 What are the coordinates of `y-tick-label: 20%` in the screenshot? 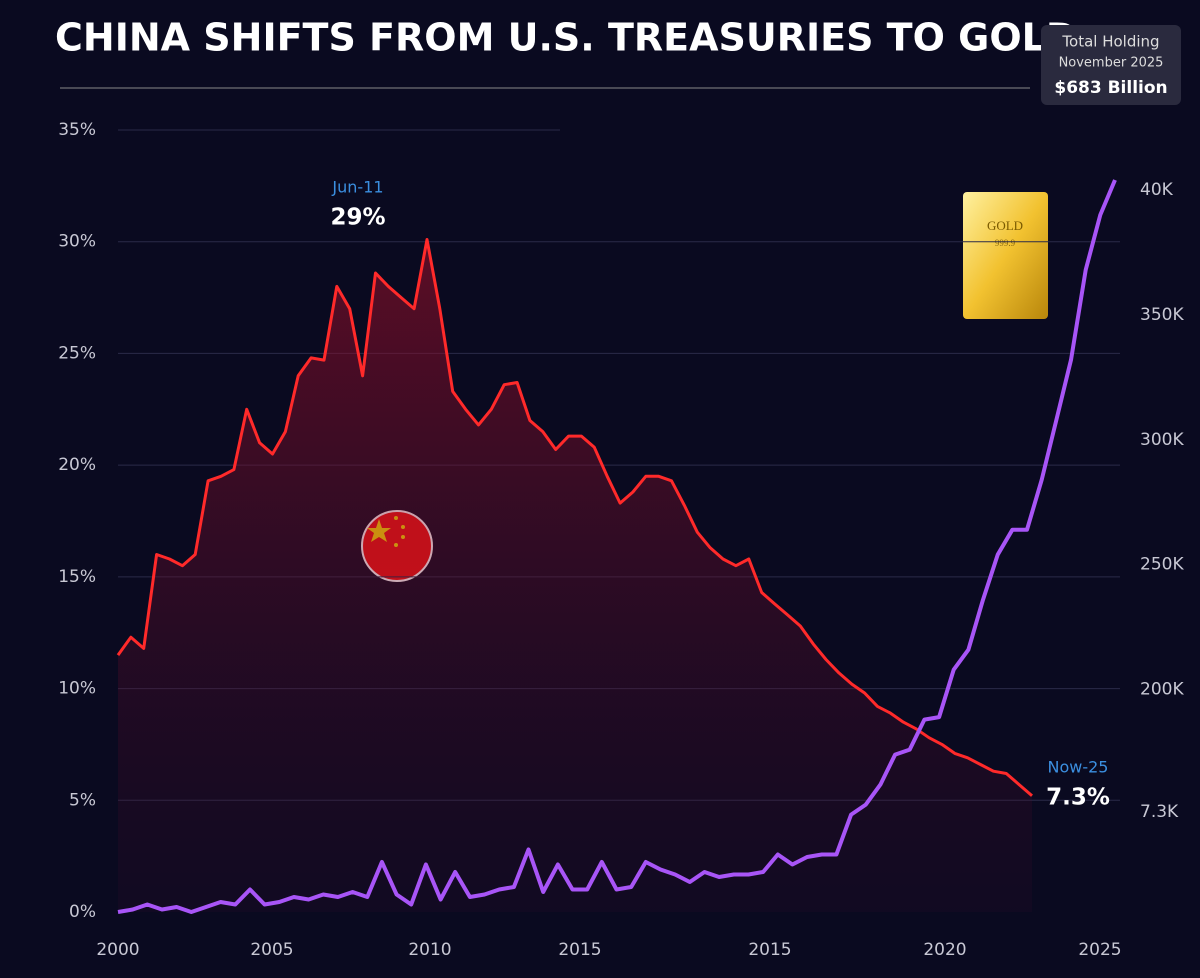 It's located at (77, 465).